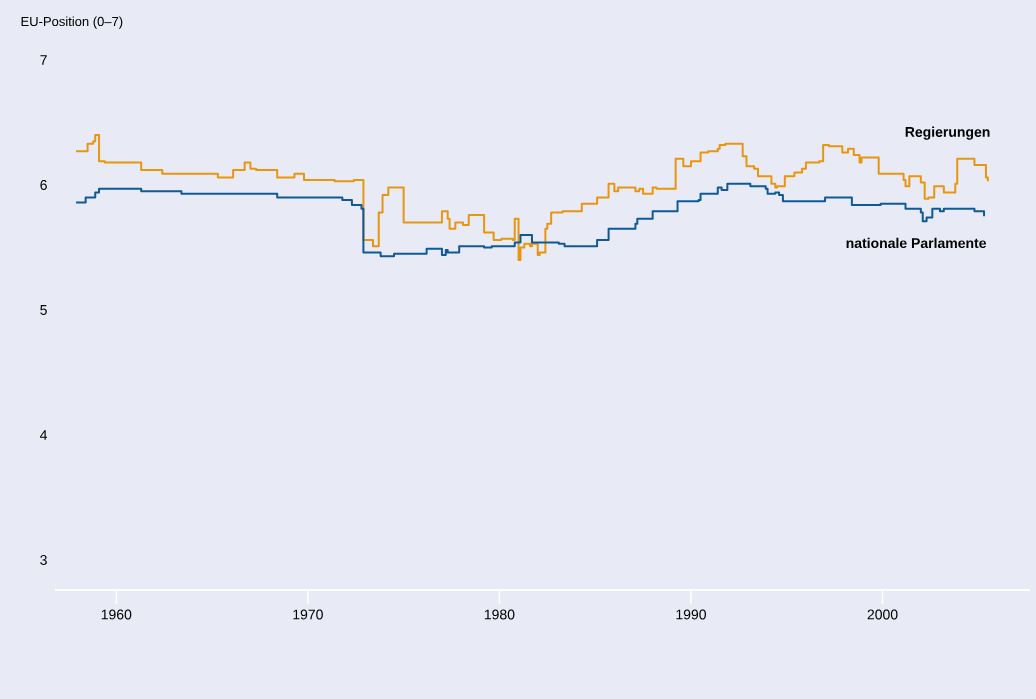 The height and width of the screenshot is (699, 1036). Describe the element at coordinates (308, 614) in the screenshot. I see `x-tick-label: 1970` at that location.